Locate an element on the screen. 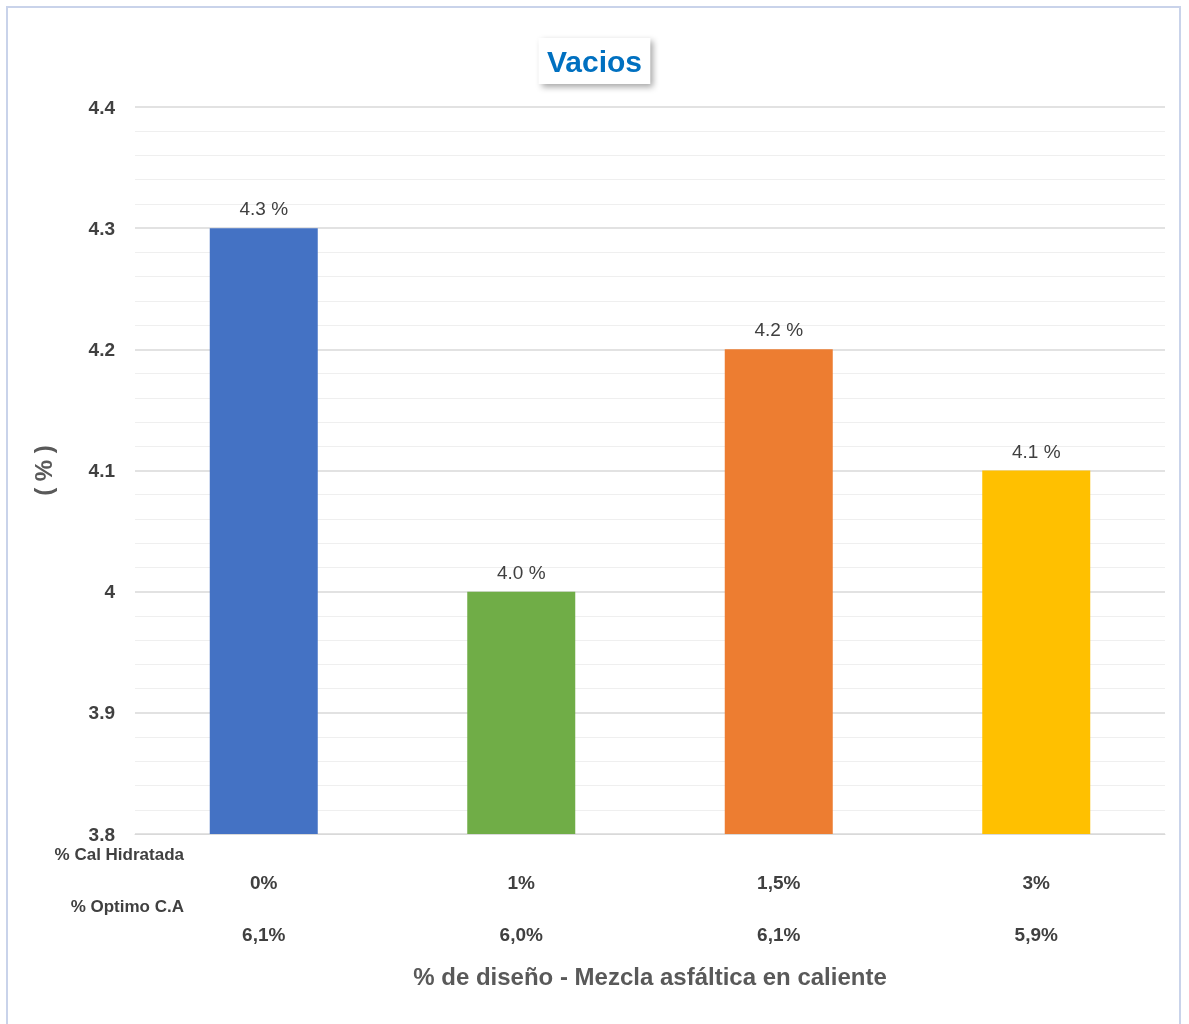 This screenshot has width=1189, height=1024. y-tick-label: 4.4 is located at coordinates (102, 107).